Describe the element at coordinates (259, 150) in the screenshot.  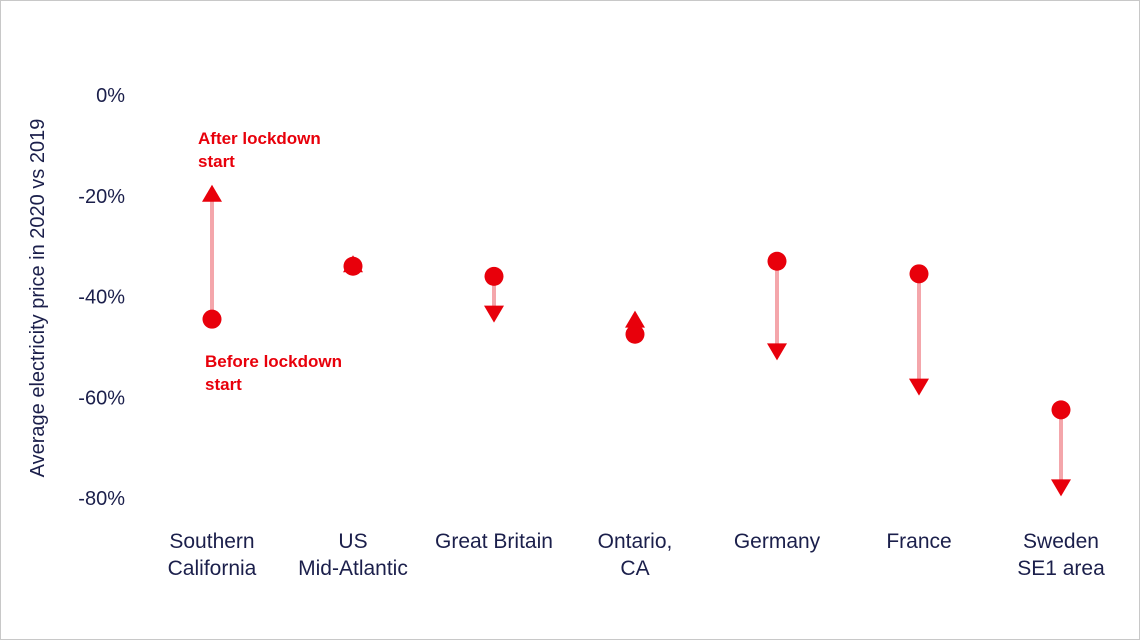
I see `after-lockdown-annotation: After lockdown start` at that location.